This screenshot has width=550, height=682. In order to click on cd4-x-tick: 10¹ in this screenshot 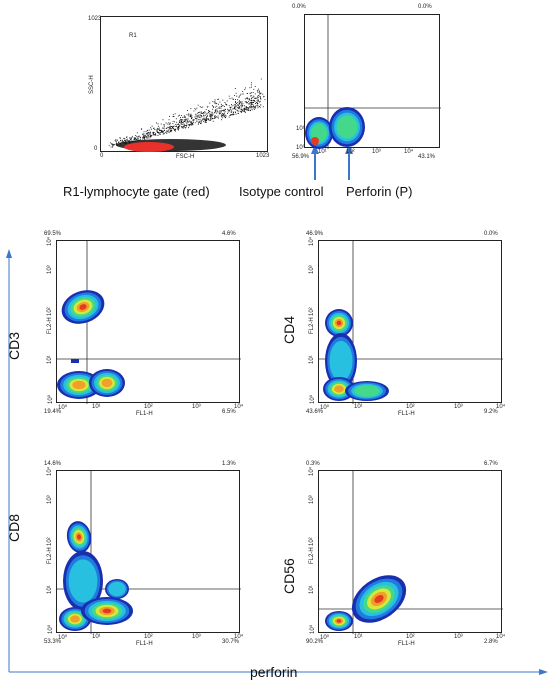, I will do `click(358, 407)`.